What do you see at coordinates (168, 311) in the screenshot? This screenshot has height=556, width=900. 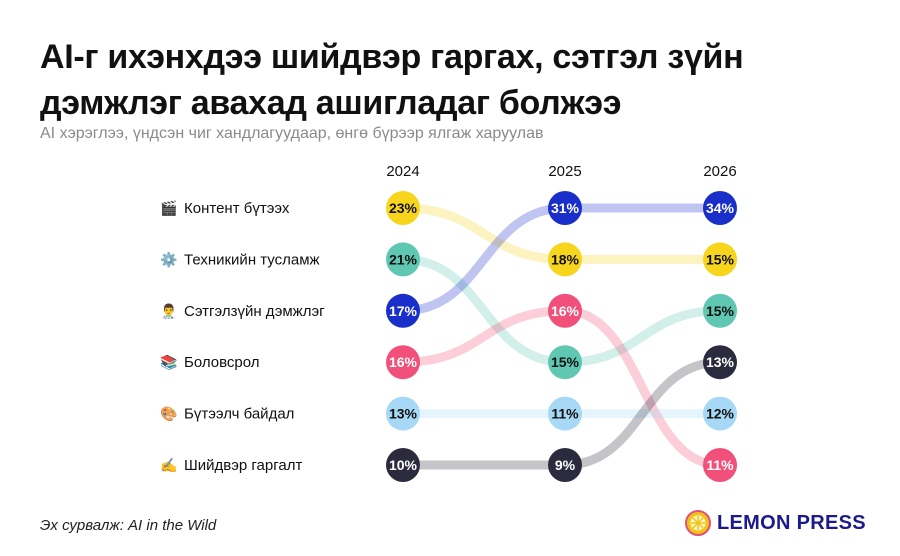 I see `health-worker-icon: 👨‍⚕️` at bounding box center [168, 311].